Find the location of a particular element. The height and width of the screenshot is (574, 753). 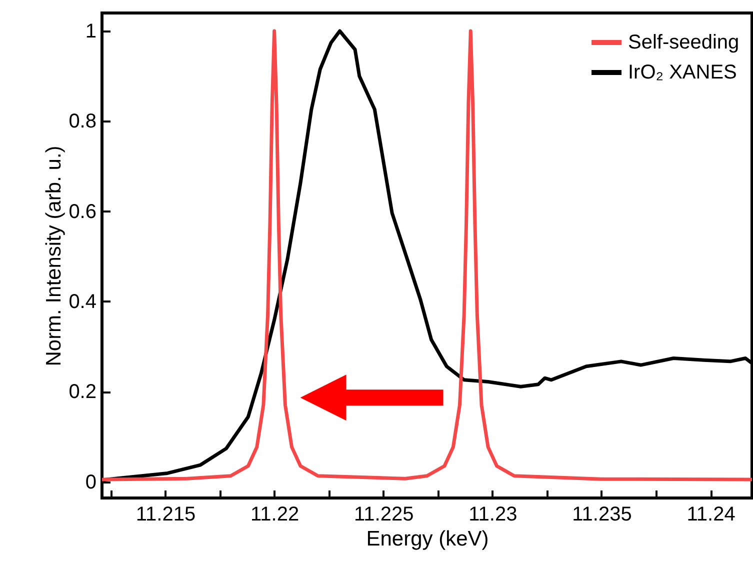

x-tick-label: 11.23 is located at coordinates (493, 515).